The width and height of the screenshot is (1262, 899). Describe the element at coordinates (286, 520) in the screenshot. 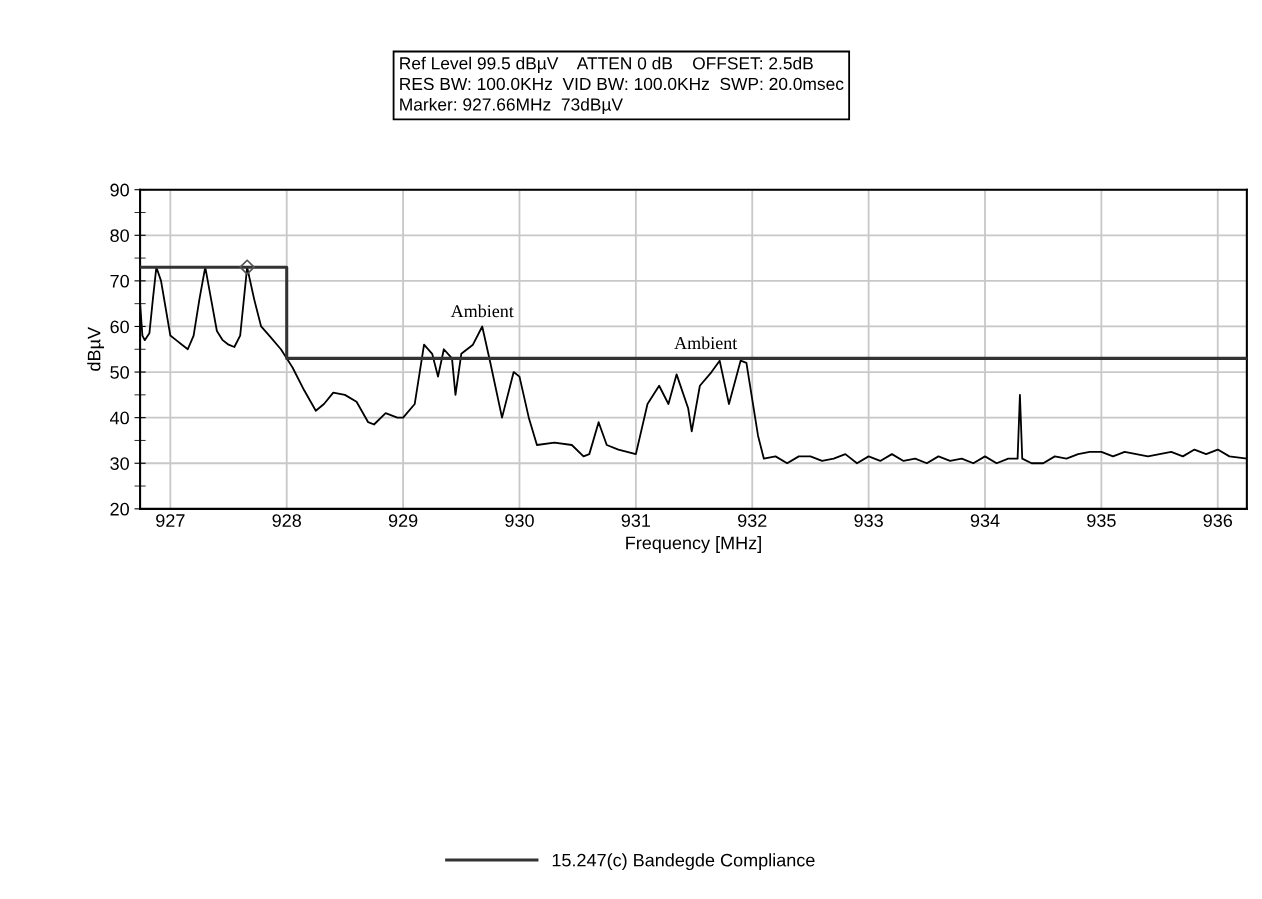

I see `x-tick-label: 928` at that location.